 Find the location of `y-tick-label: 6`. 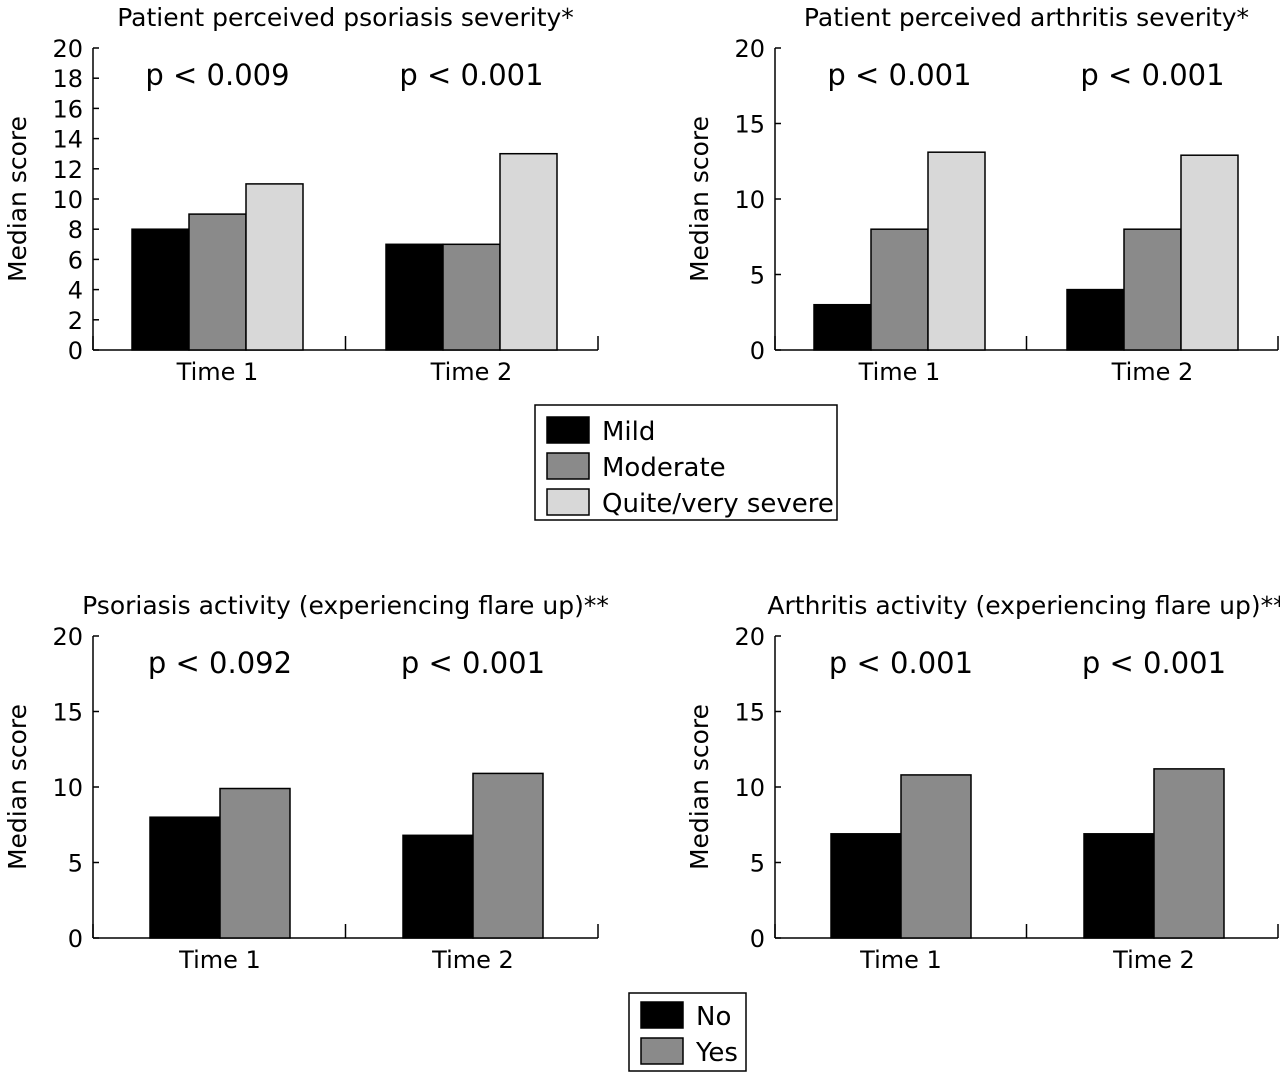

y-tick-label: 6 is located at coordinates (75, 260).